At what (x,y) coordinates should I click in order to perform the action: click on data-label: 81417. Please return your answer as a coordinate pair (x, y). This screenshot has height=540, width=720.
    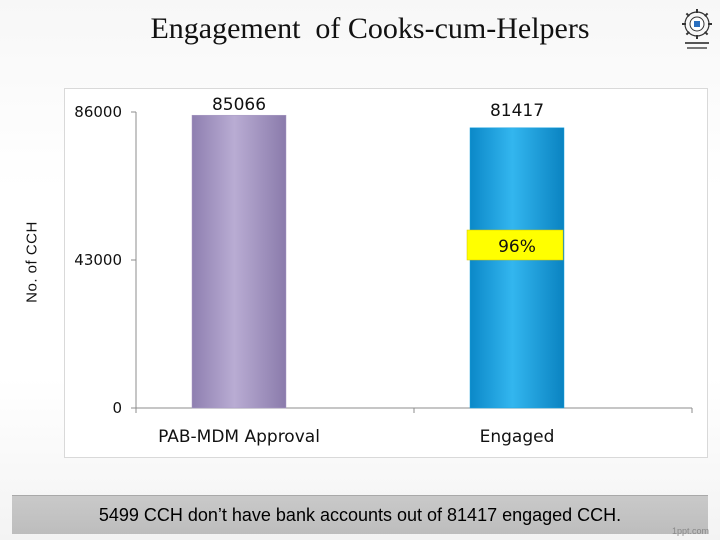
    Looking at the image, I should click on (517, 111).